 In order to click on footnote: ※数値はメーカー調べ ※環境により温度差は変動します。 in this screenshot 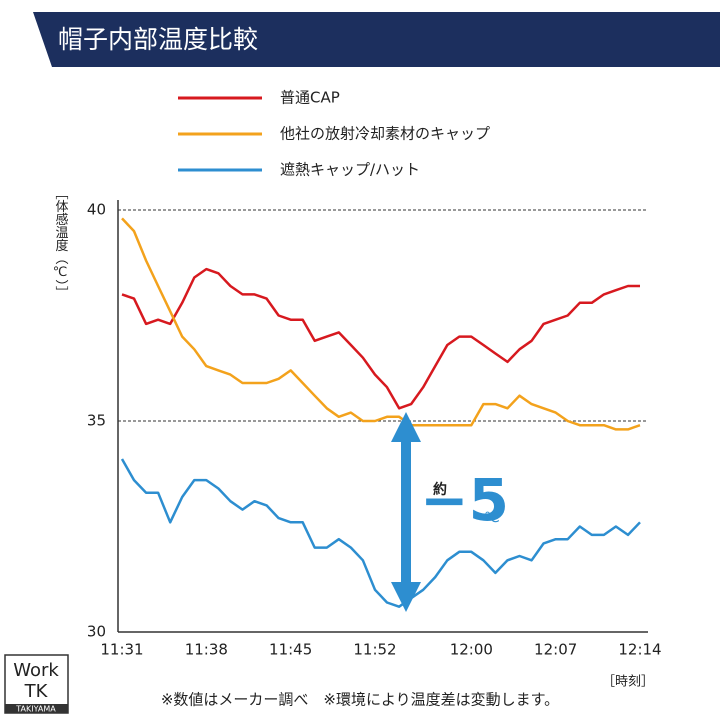, I will do `click(360, 700)`.